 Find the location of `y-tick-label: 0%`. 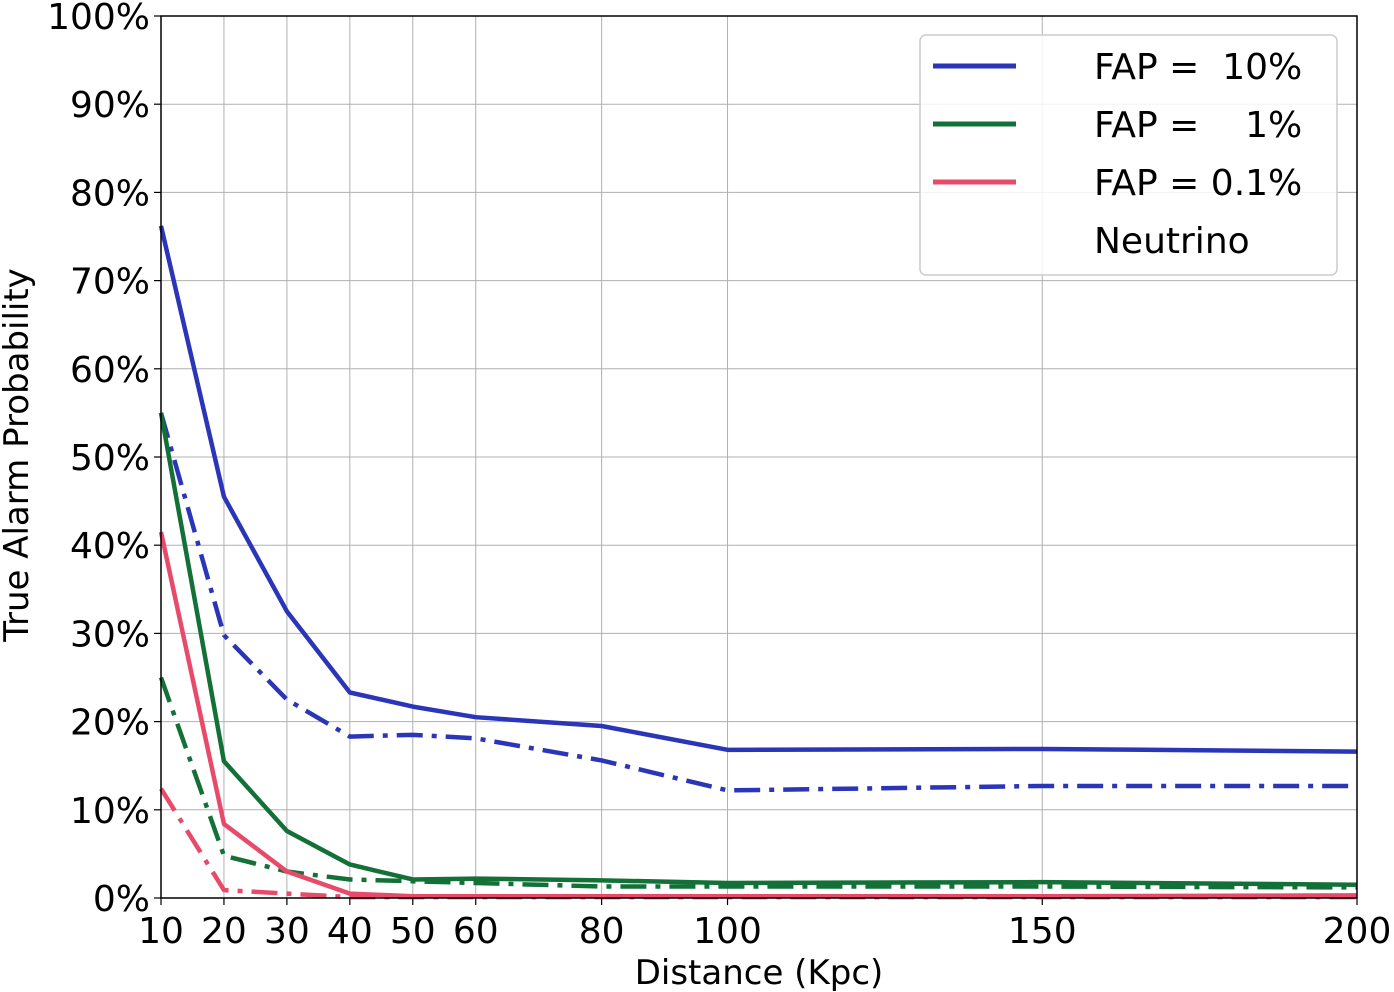

y-tick-label: 0% is located at coordinates (121, 899).